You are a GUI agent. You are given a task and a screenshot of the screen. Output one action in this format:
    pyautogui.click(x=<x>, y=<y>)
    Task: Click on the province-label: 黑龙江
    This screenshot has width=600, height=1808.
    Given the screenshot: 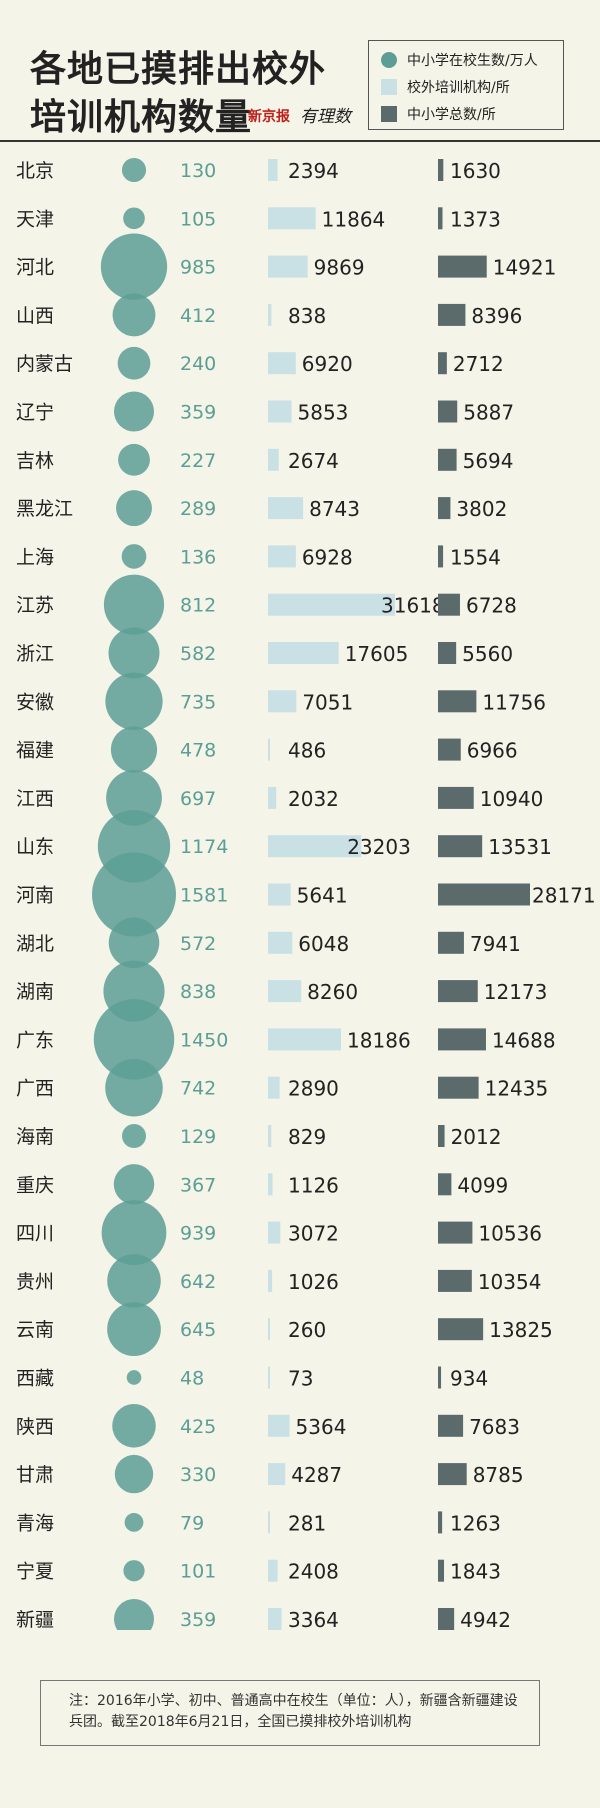 What is the action you would take?
    pyautogui.click(x=44, y=509)
    